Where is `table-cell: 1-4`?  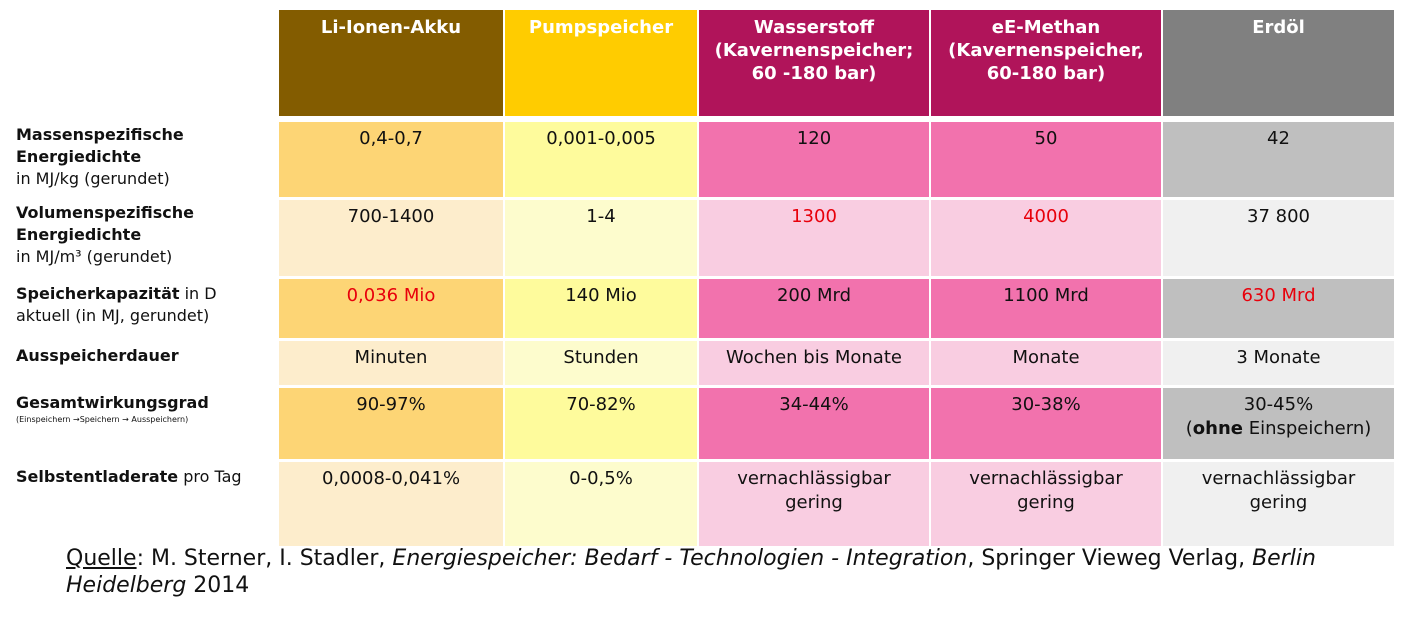
table-cell: 1-4 is located at coordinates (601, 238).